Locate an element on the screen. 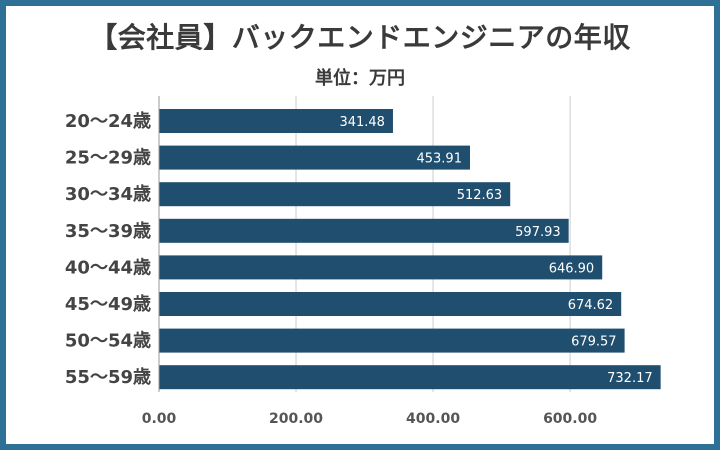  x-tick-label: 200.00 is located at coordinates (296, 419).